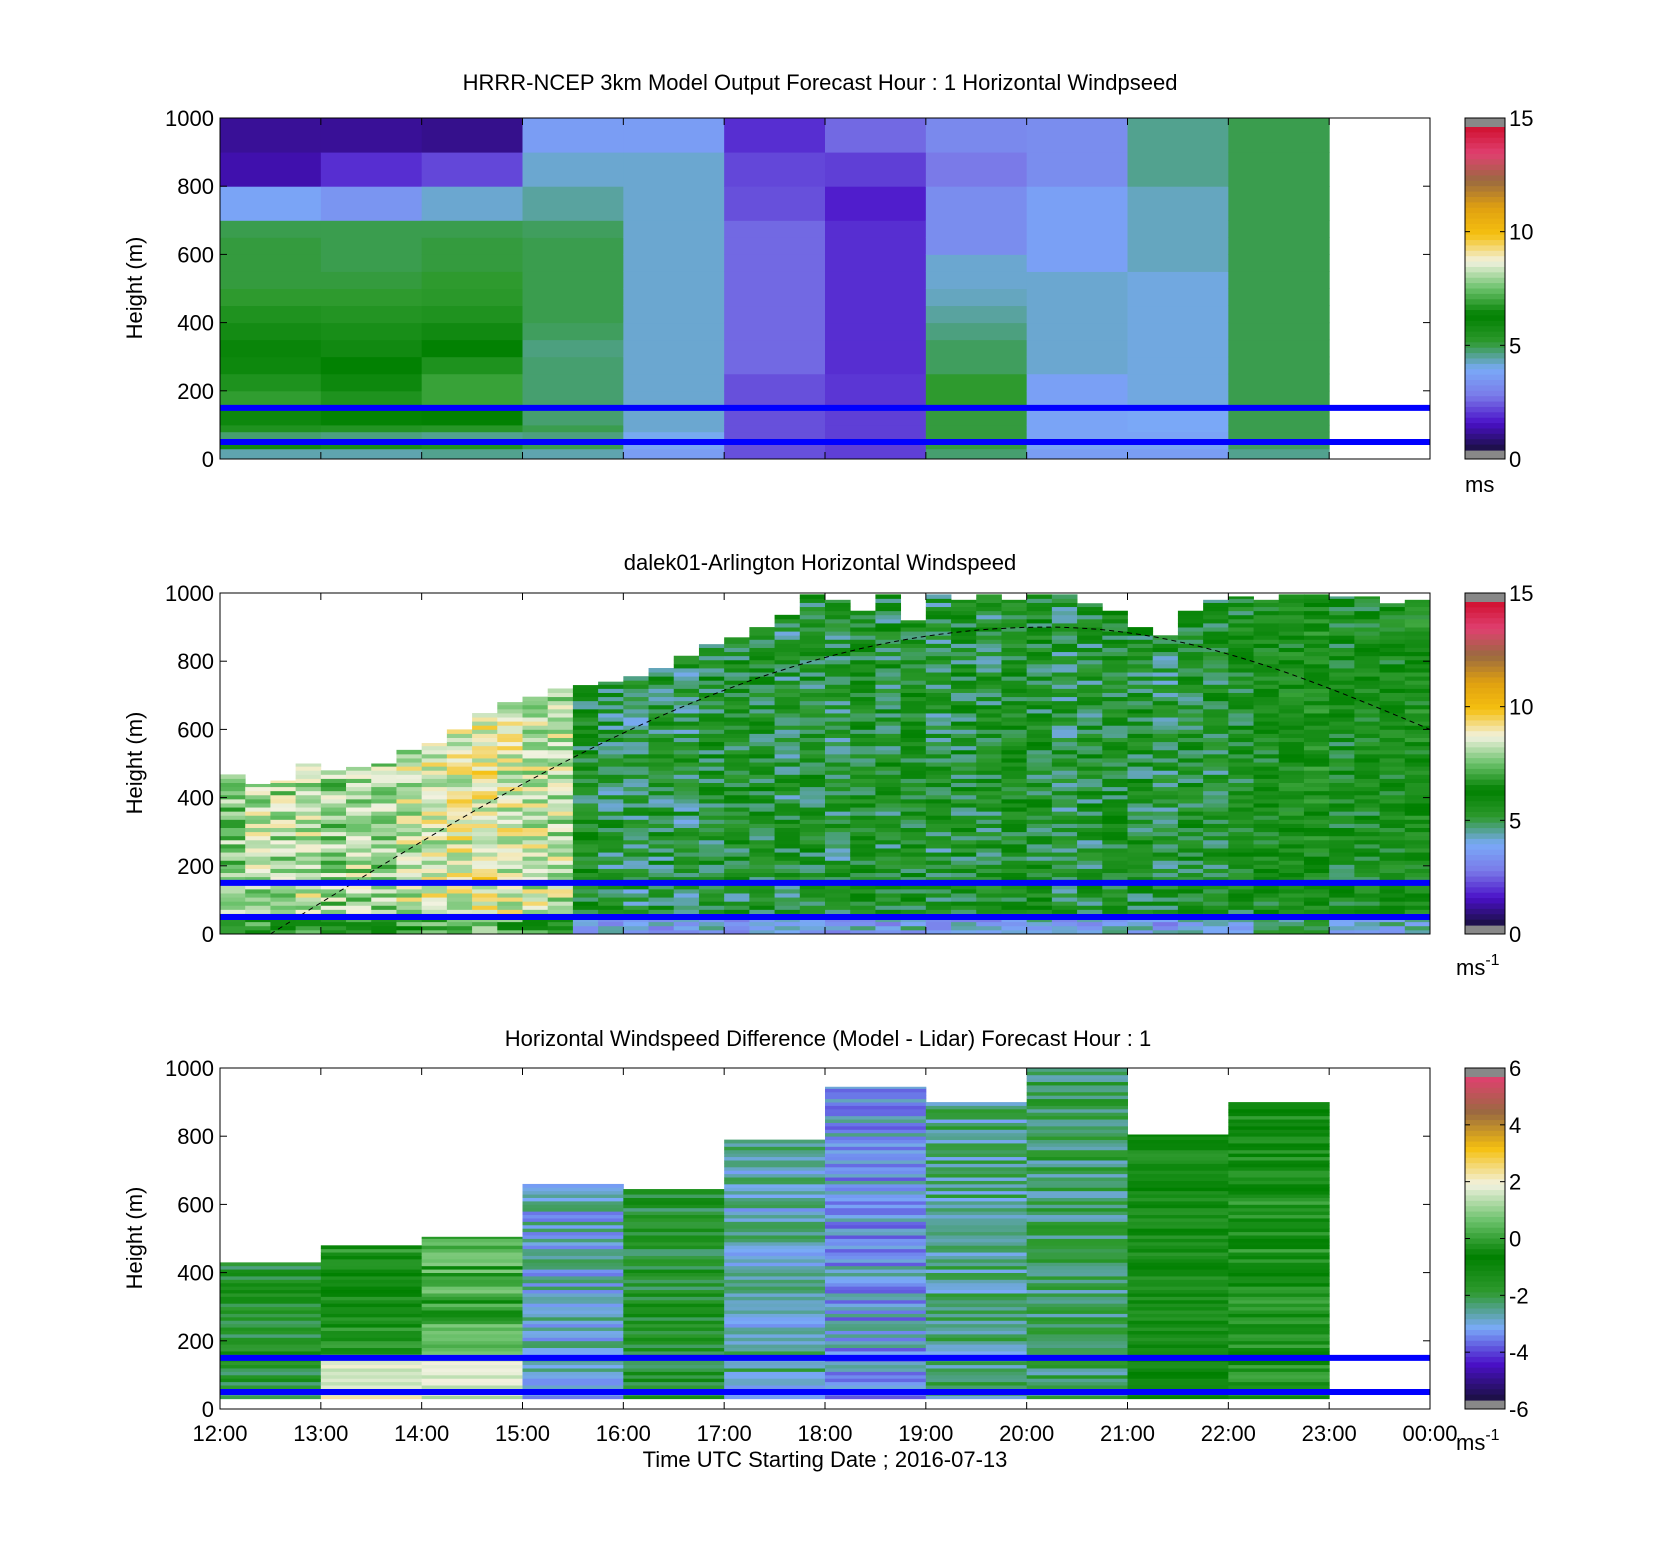 This screenshot has height=1561, width=1680. I want to click on reference-lines, so click(825, 424).